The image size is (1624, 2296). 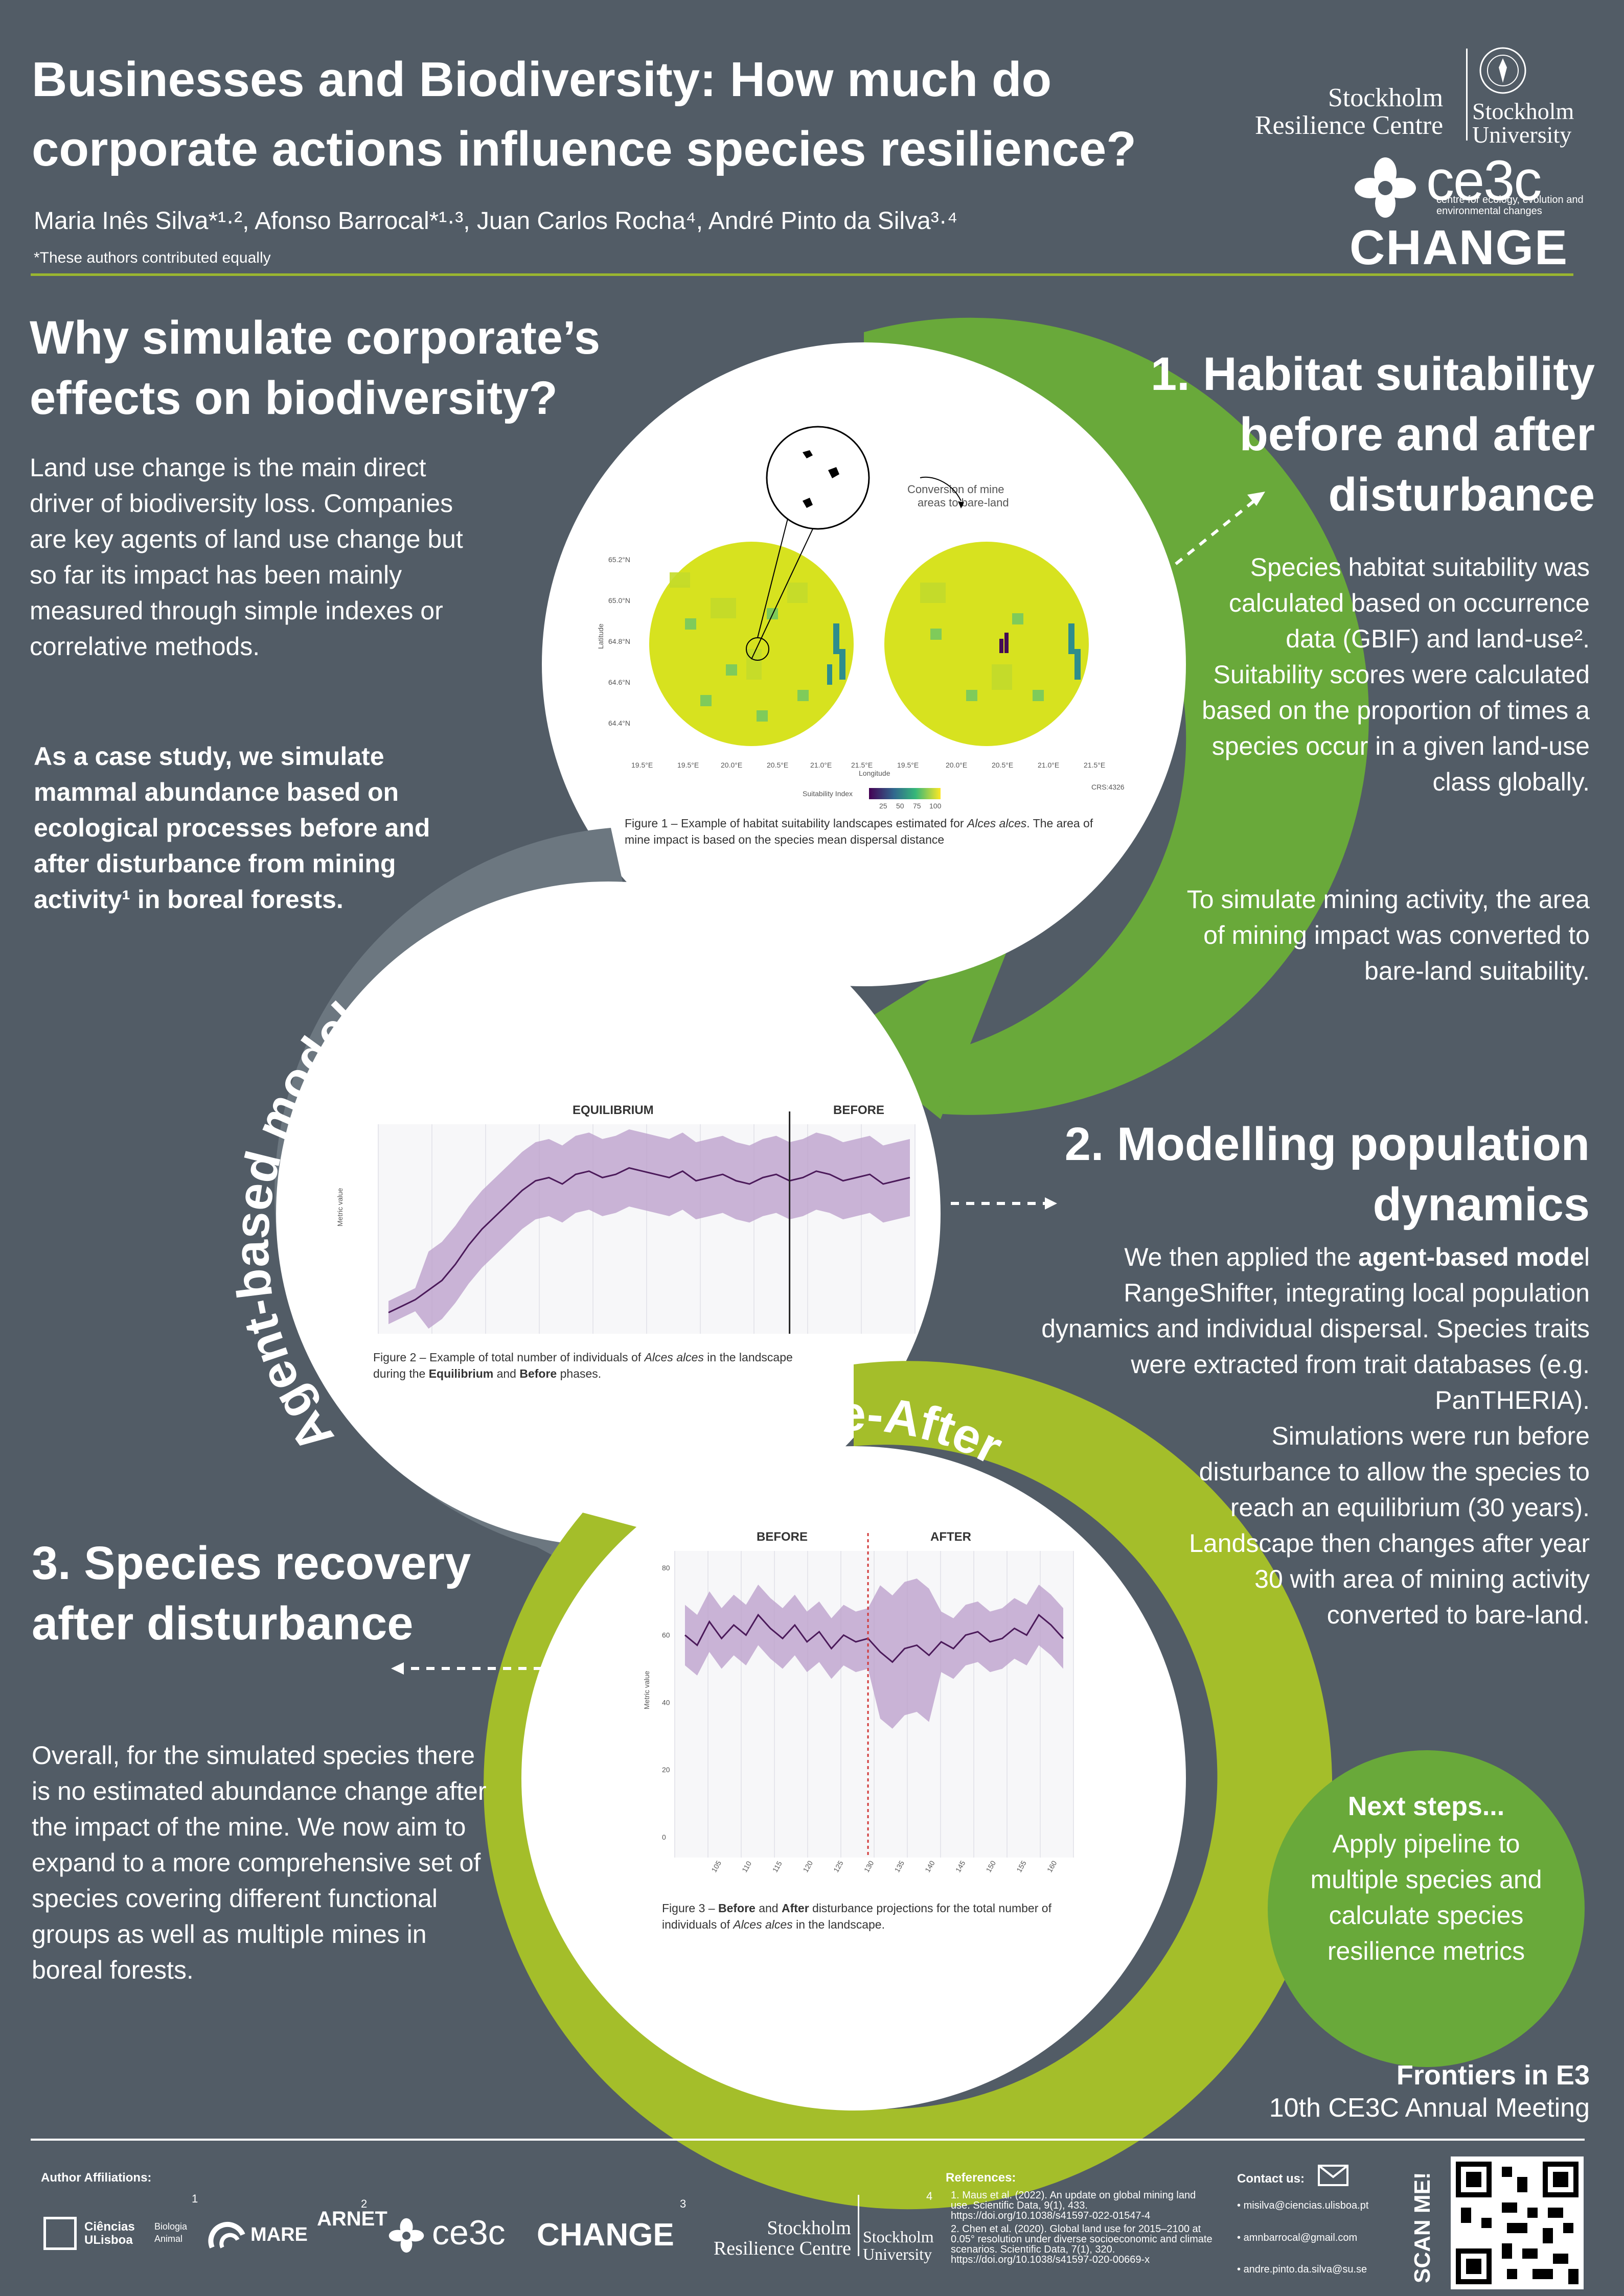 I want to click on fig1-lat-tick: 65.2°N, so click(x=619, y=559).